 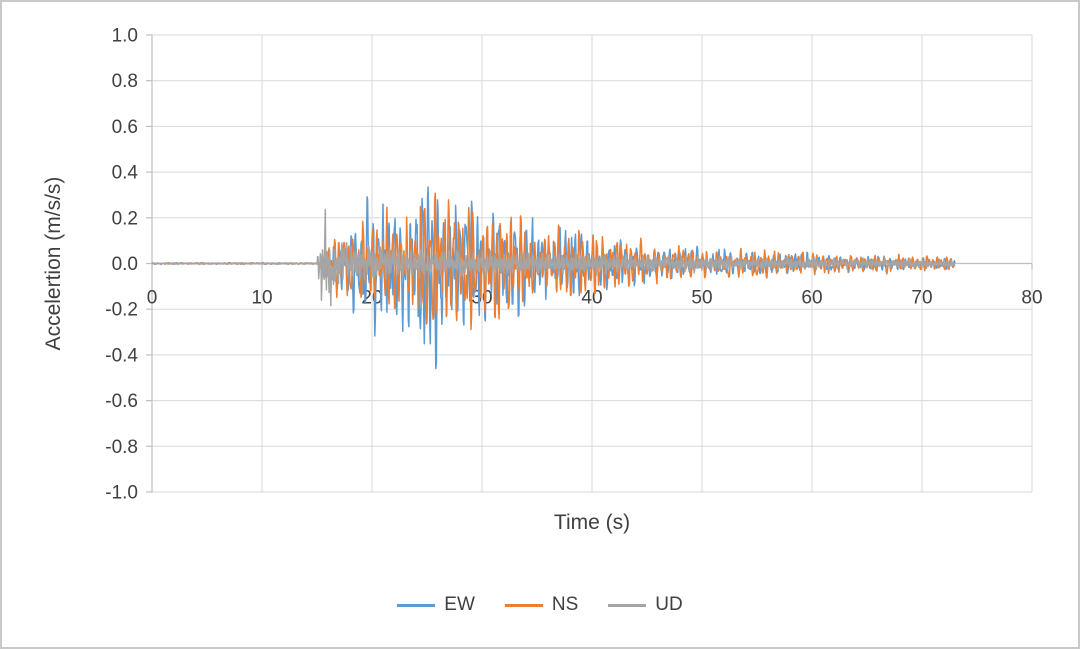 I want to click on legend-label-ns: NS, so click(x=565, y=604).